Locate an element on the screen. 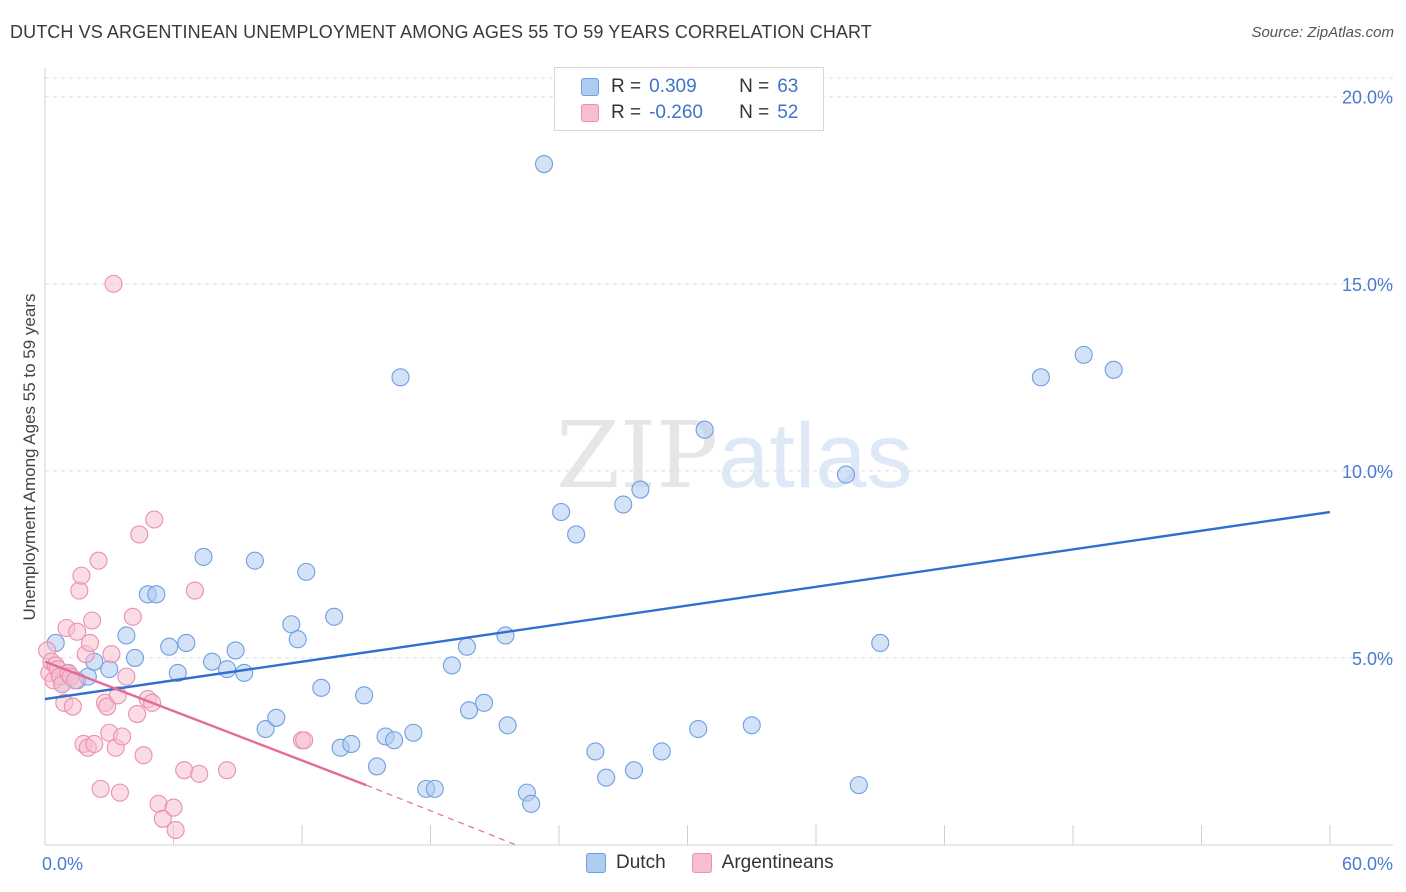  legend-row-argentineans: R = -0.260 N = 52 is located at coordinates (689, 113).